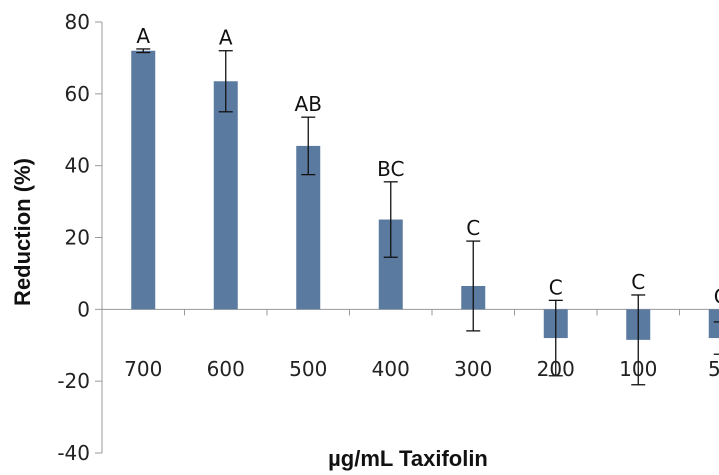  Describe the element at coordinates (473, 369) in the screenshot. I see `x-tick-label: 300` at that location.